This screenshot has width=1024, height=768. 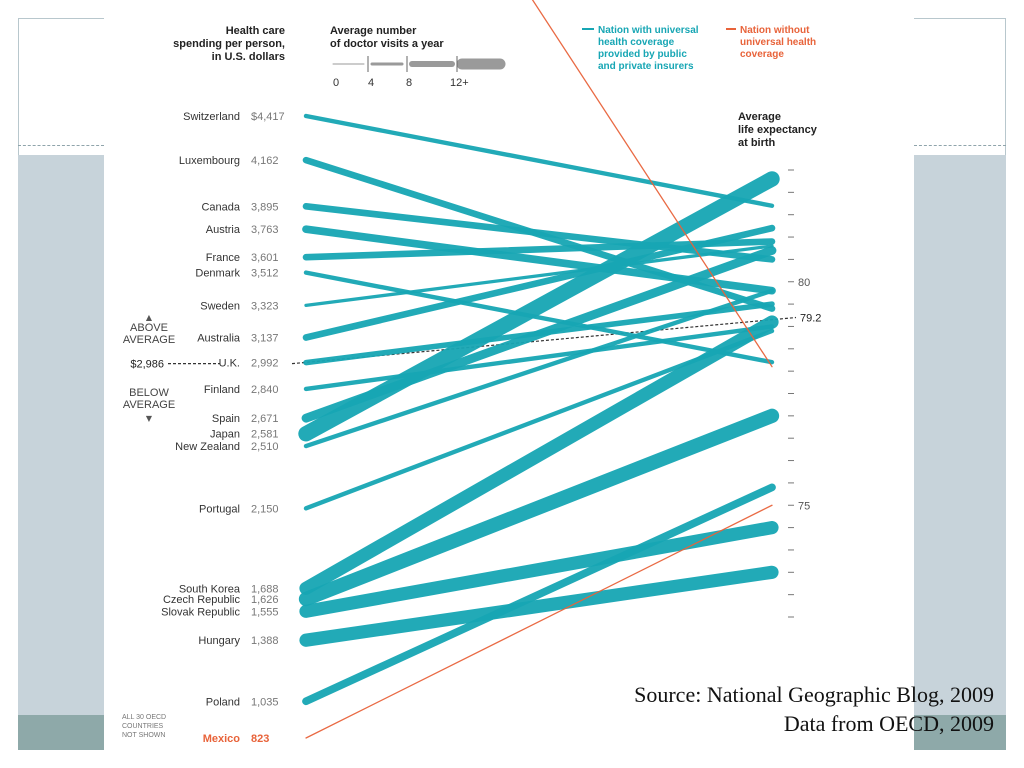 I want to click on above-arrow-icon: ▲, so click(x=149, y=317).